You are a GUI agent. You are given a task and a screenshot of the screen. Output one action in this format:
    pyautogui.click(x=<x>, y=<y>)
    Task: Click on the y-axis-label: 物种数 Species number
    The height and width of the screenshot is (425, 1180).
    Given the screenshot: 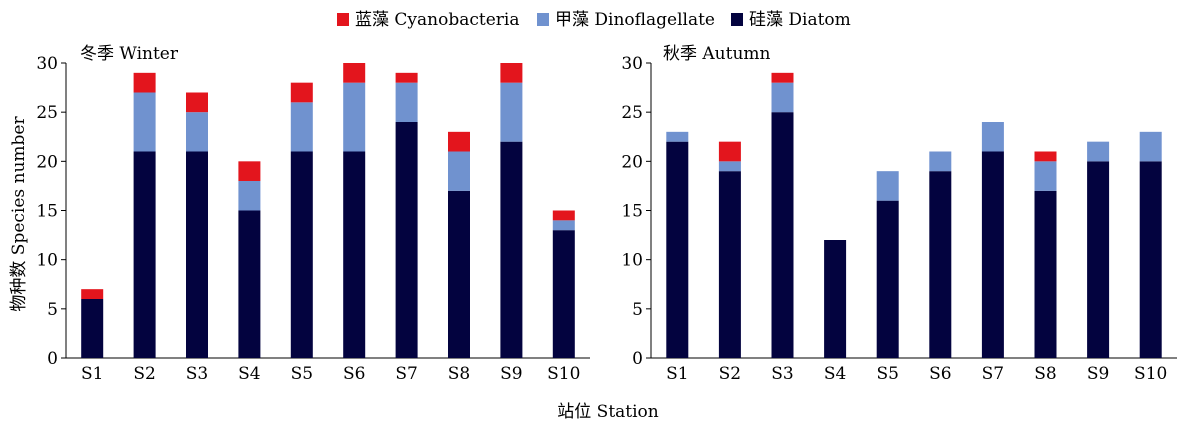 What is the action you would take?
    pyautogui.click(x=19, y=214)
    